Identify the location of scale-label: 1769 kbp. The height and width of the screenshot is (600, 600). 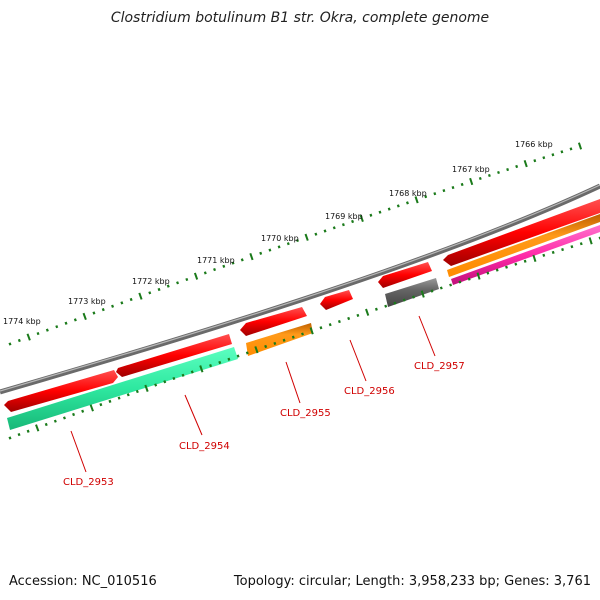
(344, 216).